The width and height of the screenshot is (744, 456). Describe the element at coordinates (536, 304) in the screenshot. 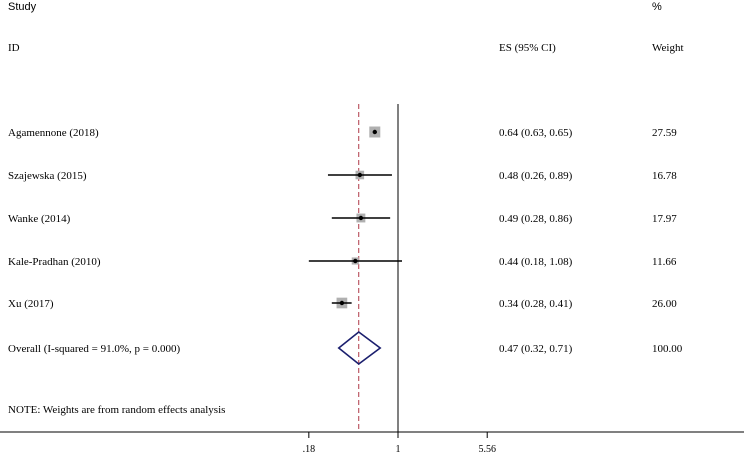

I see `study-es-text: 0.34 (0.28, 0.41)` at that location.